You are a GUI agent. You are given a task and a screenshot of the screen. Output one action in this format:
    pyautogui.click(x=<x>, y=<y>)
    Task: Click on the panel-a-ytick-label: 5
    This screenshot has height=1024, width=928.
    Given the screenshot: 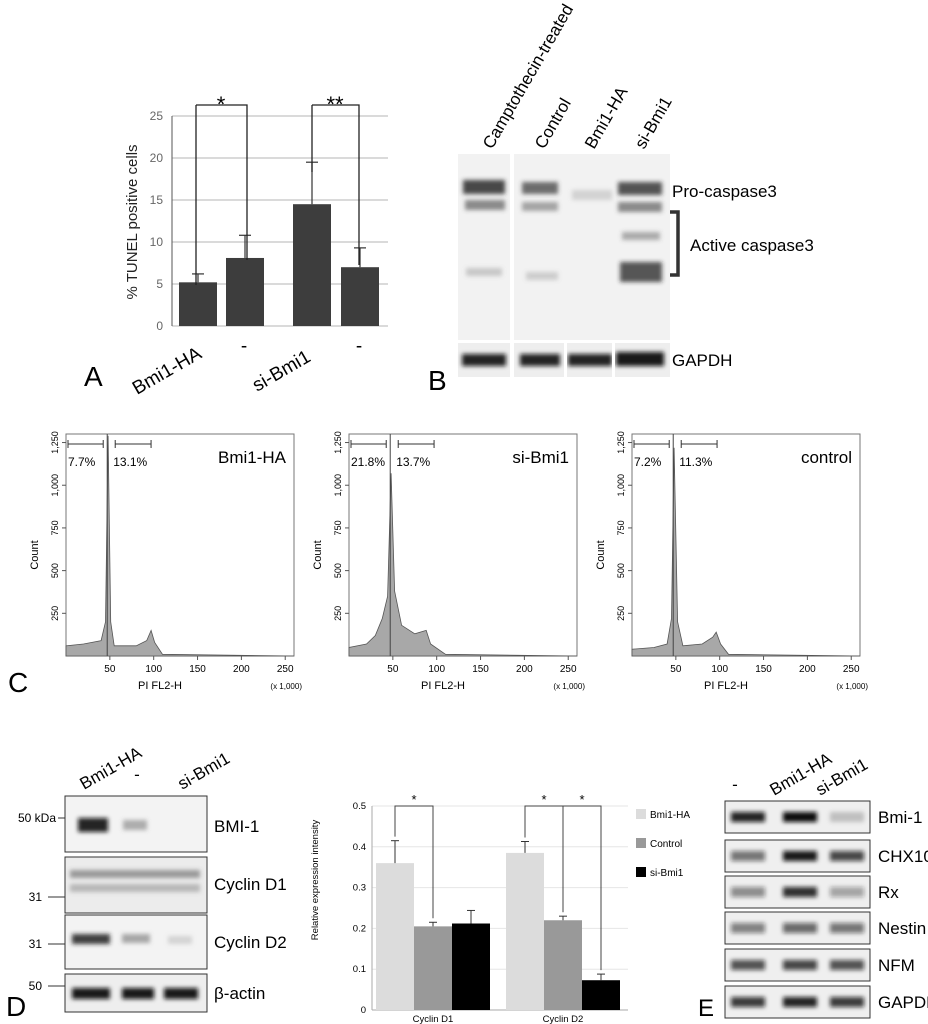 What is the action you would take?
    pyautogui.click(x=159, y=284)
    